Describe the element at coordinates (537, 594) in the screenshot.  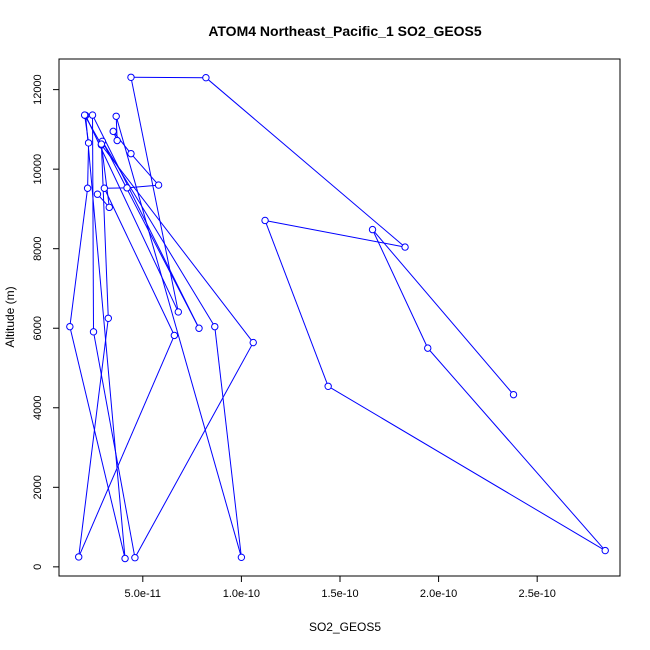
I see `x-tick-label: 2.5e-10` at that location.